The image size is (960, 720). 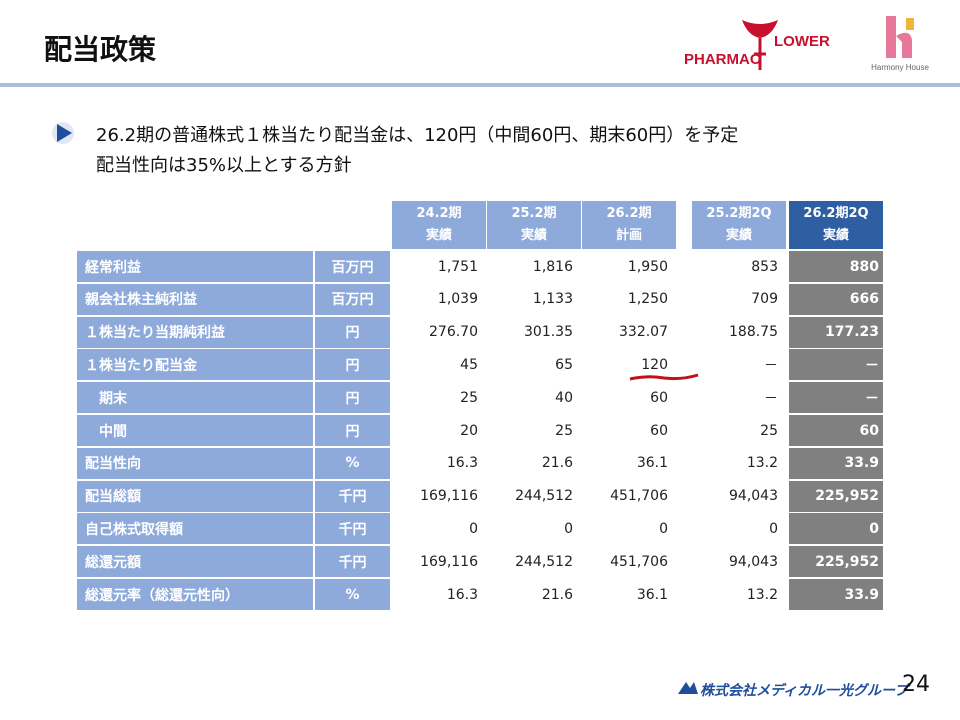 What do you see at coordinates (836, 332) in the screenshot?
I see `table-value: 177.23` at bounding box center [836, 332].